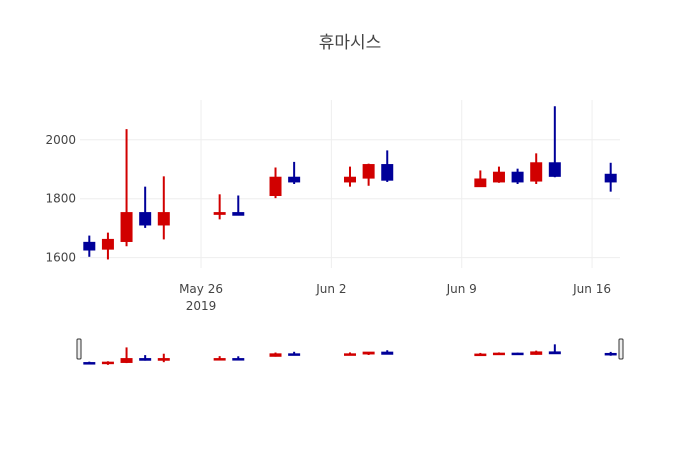  What do you see at coordinates (350, 43) in the screenshot?
I see `chart-title: 휴마시스` at bounding box center [350, 43].